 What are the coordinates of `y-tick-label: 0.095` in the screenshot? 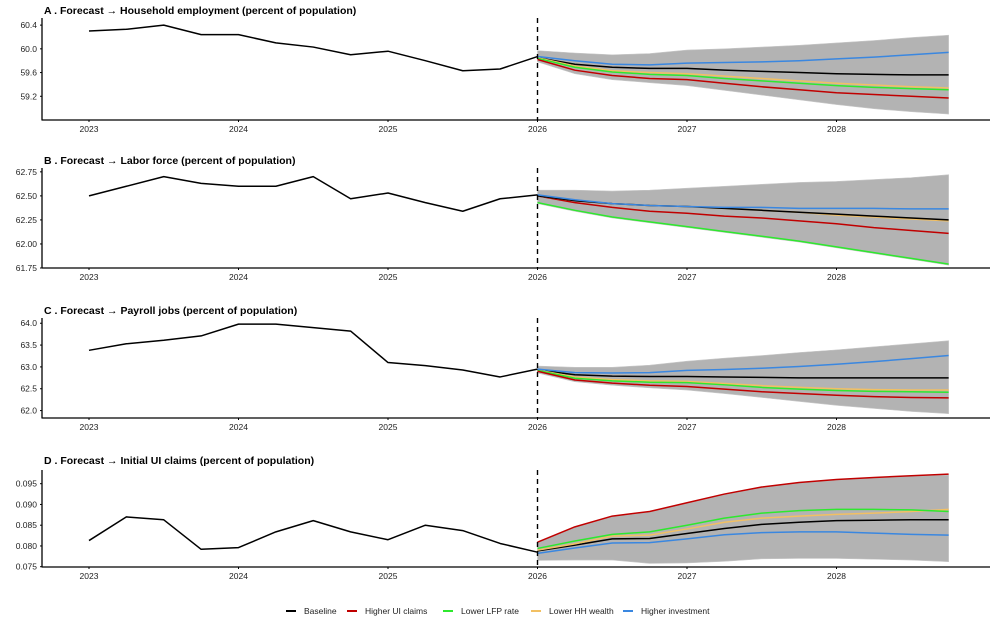 It's located at (27, 484).